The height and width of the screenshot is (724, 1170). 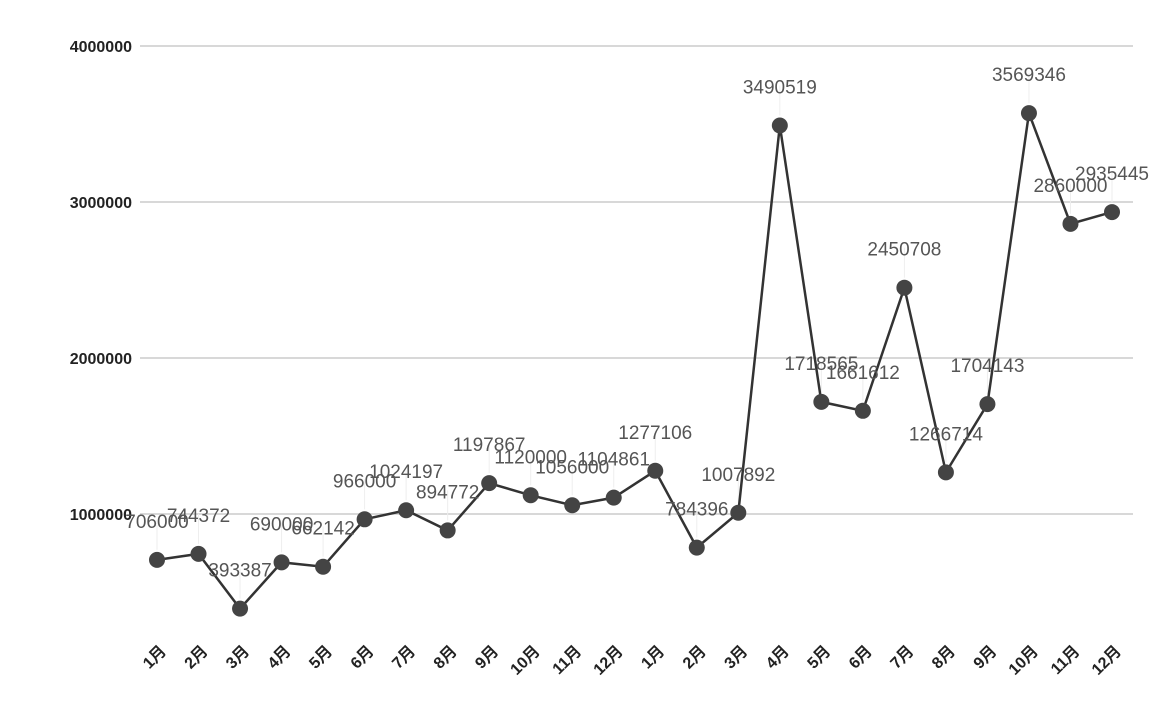 I want to click on data-label: 1120000, so click(x=530, y=457).